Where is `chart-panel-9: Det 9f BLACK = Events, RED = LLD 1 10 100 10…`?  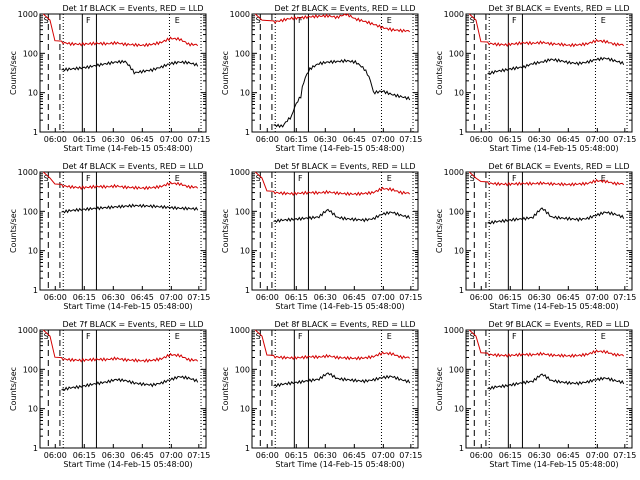 chart-panel-9: Det 9f BLACK = Events, RED = LLD 1 10 100 10… is located at coordinates (535, 394).